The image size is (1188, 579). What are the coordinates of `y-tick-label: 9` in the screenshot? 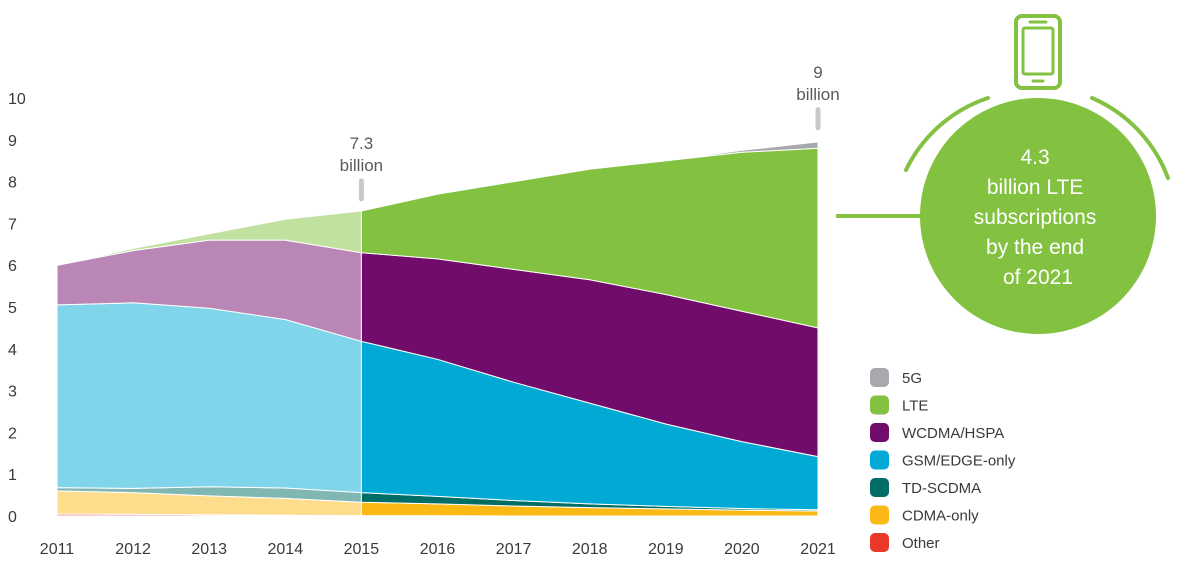 It's located at (12, 141).